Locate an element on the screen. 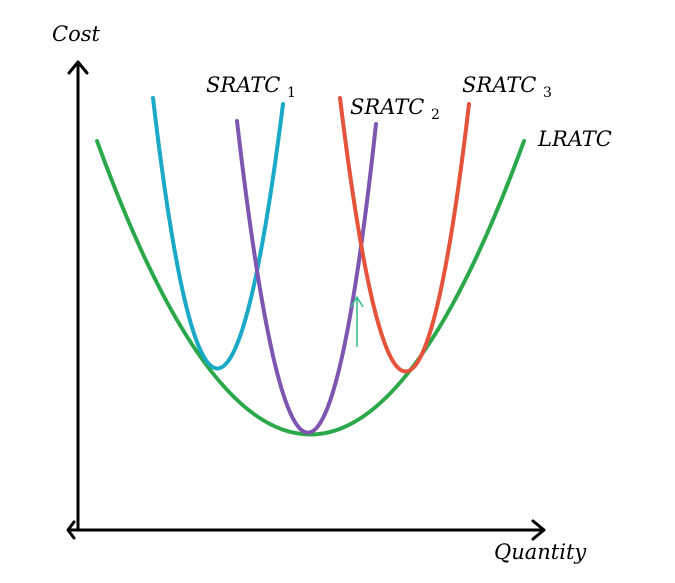 The width and height of the screenshot is (675, 583). shift-arrow is located at coordinates (357, 321).